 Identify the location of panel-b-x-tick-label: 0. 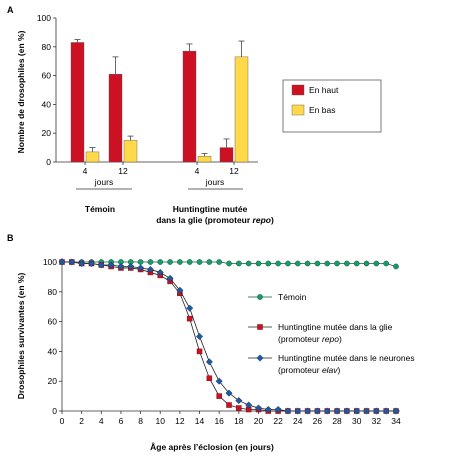
(62, 421).